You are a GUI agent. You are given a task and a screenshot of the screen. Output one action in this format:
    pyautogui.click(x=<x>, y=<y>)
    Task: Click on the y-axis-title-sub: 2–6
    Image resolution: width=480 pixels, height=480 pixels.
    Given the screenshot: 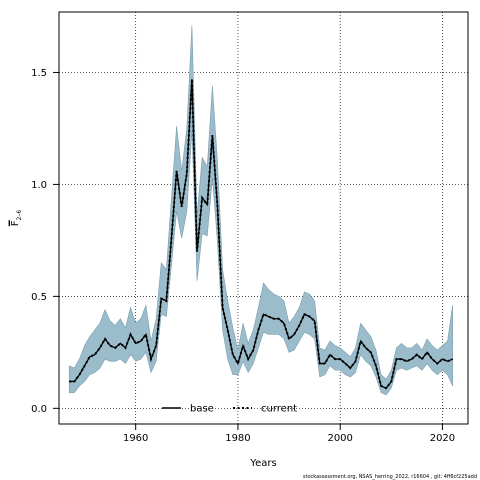 What is the action you would take?
    pyautogui.click(x=19, y=215)
    